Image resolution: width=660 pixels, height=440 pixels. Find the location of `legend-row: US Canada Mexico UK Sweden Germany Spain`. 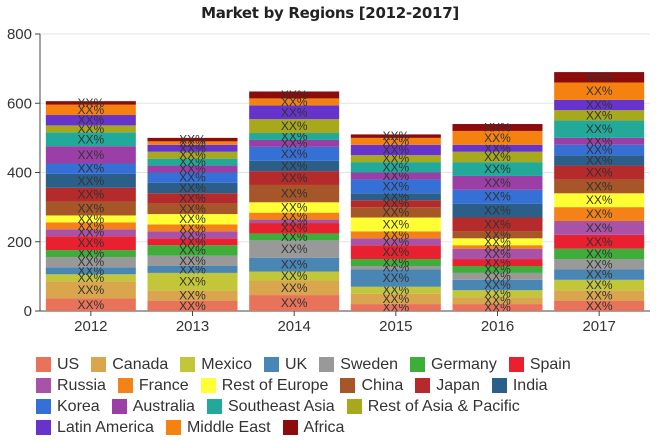

legend-row: US Canada Mexico UK Sweden Germany Spain is located at coordinates (346, 364).